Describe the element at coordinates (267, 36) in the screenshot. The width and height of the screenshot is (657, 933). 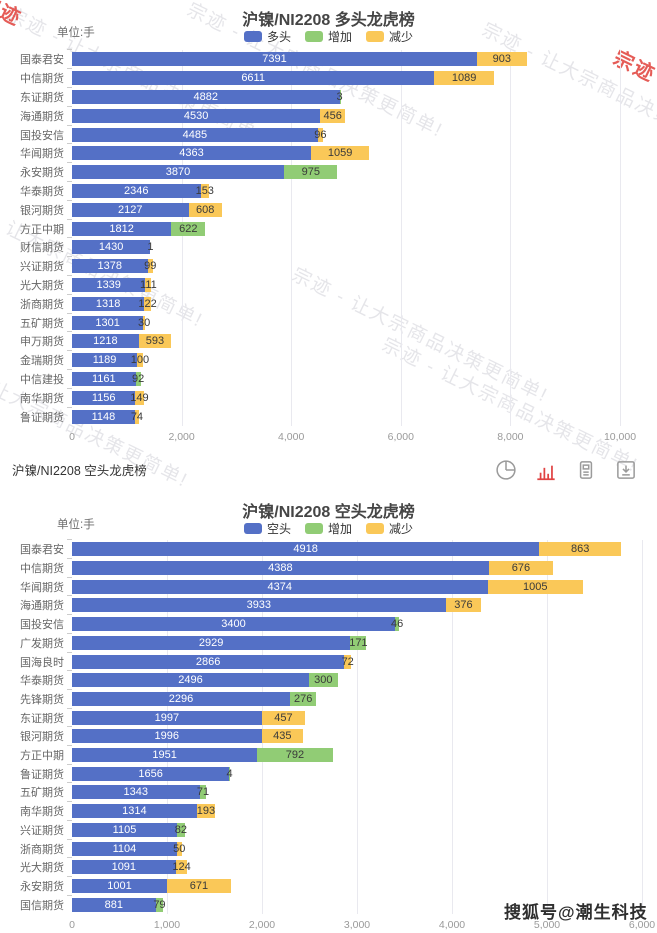
I see `legend-item-main: 多头` at that location.